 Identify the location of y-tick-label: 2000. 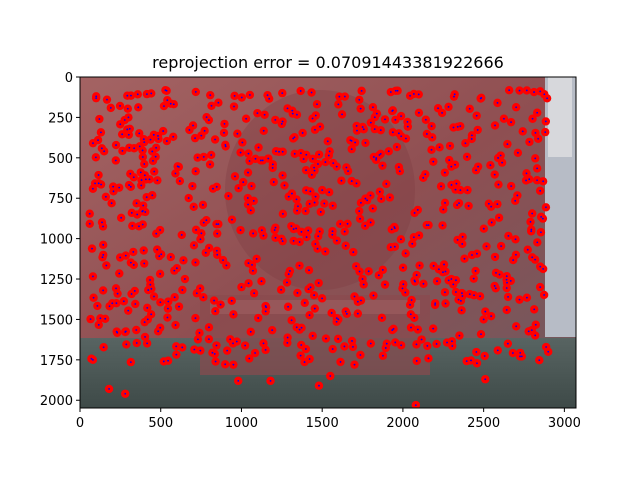
(56, 401).